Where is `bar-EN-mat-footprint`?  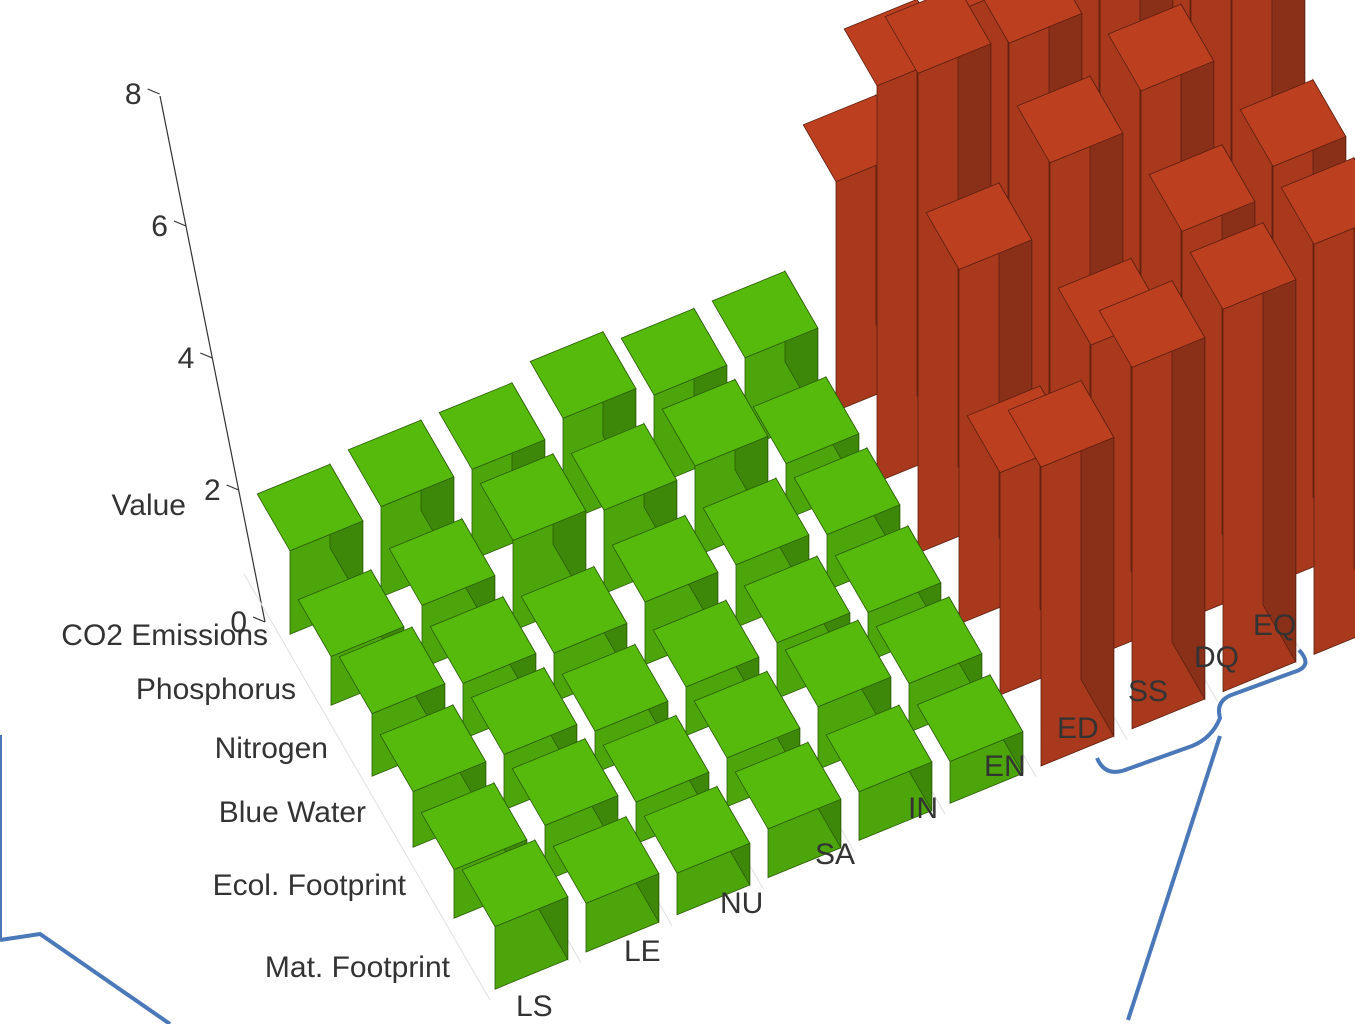 bar-EN-mat-footprint is located at coordinates (970, 738).